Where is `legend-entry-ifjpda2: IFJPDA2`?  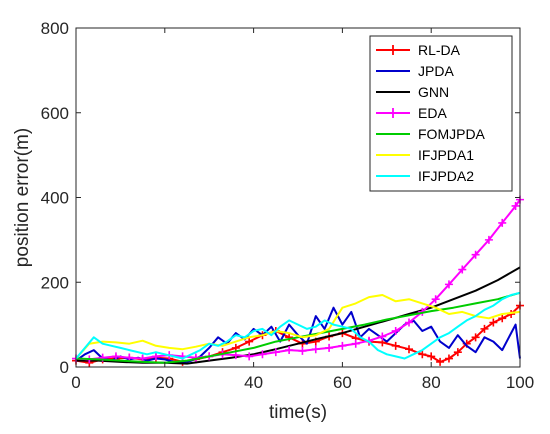 legend-entry-ifjpda2: IFJPDA2 is located at coordinates (425, 176).